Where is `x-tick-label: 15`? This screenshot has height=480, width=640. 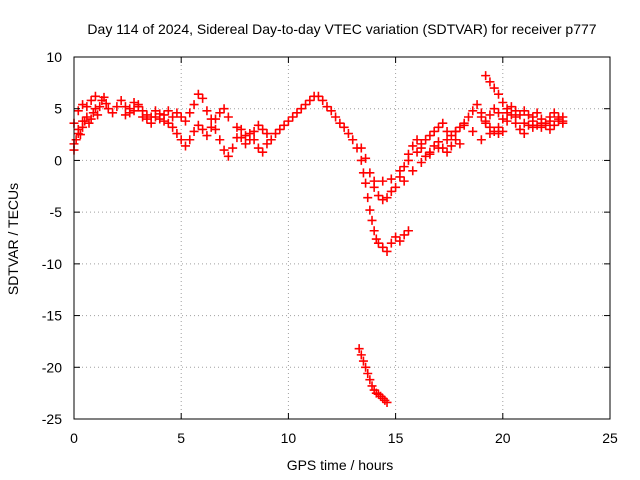 x-tick-label: 15 is located at coordinates (396, 438).